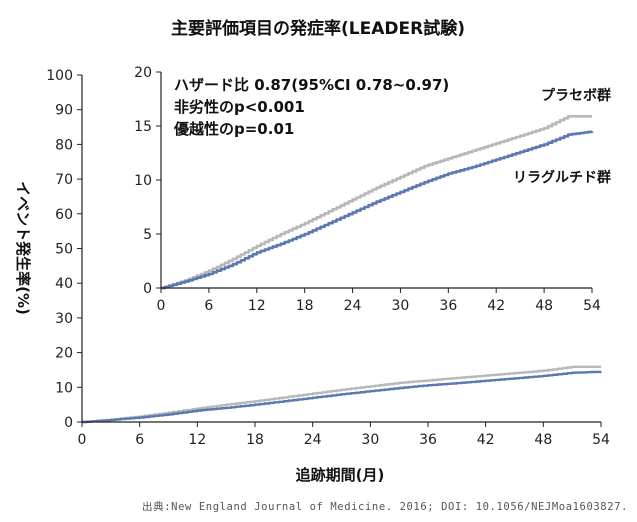 This screenshot has height=522, width=637. Describe the element at coordinates (239, 107) in the screenshot. I see `noninferiority-annotation: 非劣性のp<0.001` at that location.